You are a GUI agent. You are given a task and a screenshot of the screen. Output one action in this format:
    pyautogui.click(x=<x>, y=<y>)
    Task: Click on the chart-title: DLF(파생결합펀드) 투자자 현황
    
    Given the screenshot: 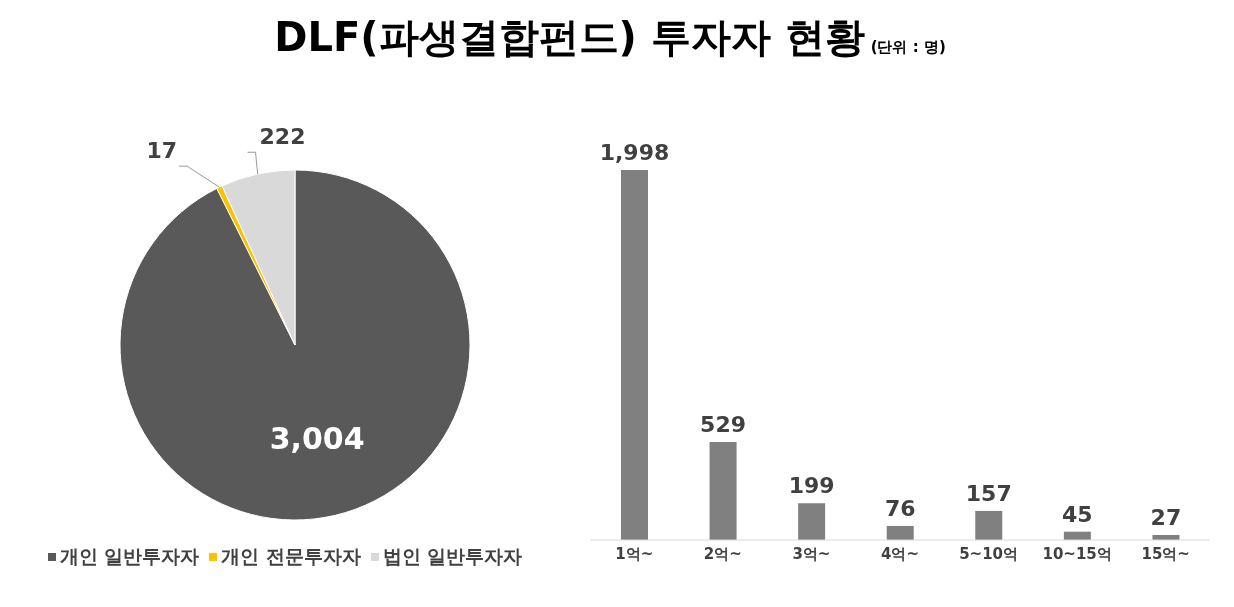 What is the action you would take?
    pyautogui.click(x=569, y=37)
    